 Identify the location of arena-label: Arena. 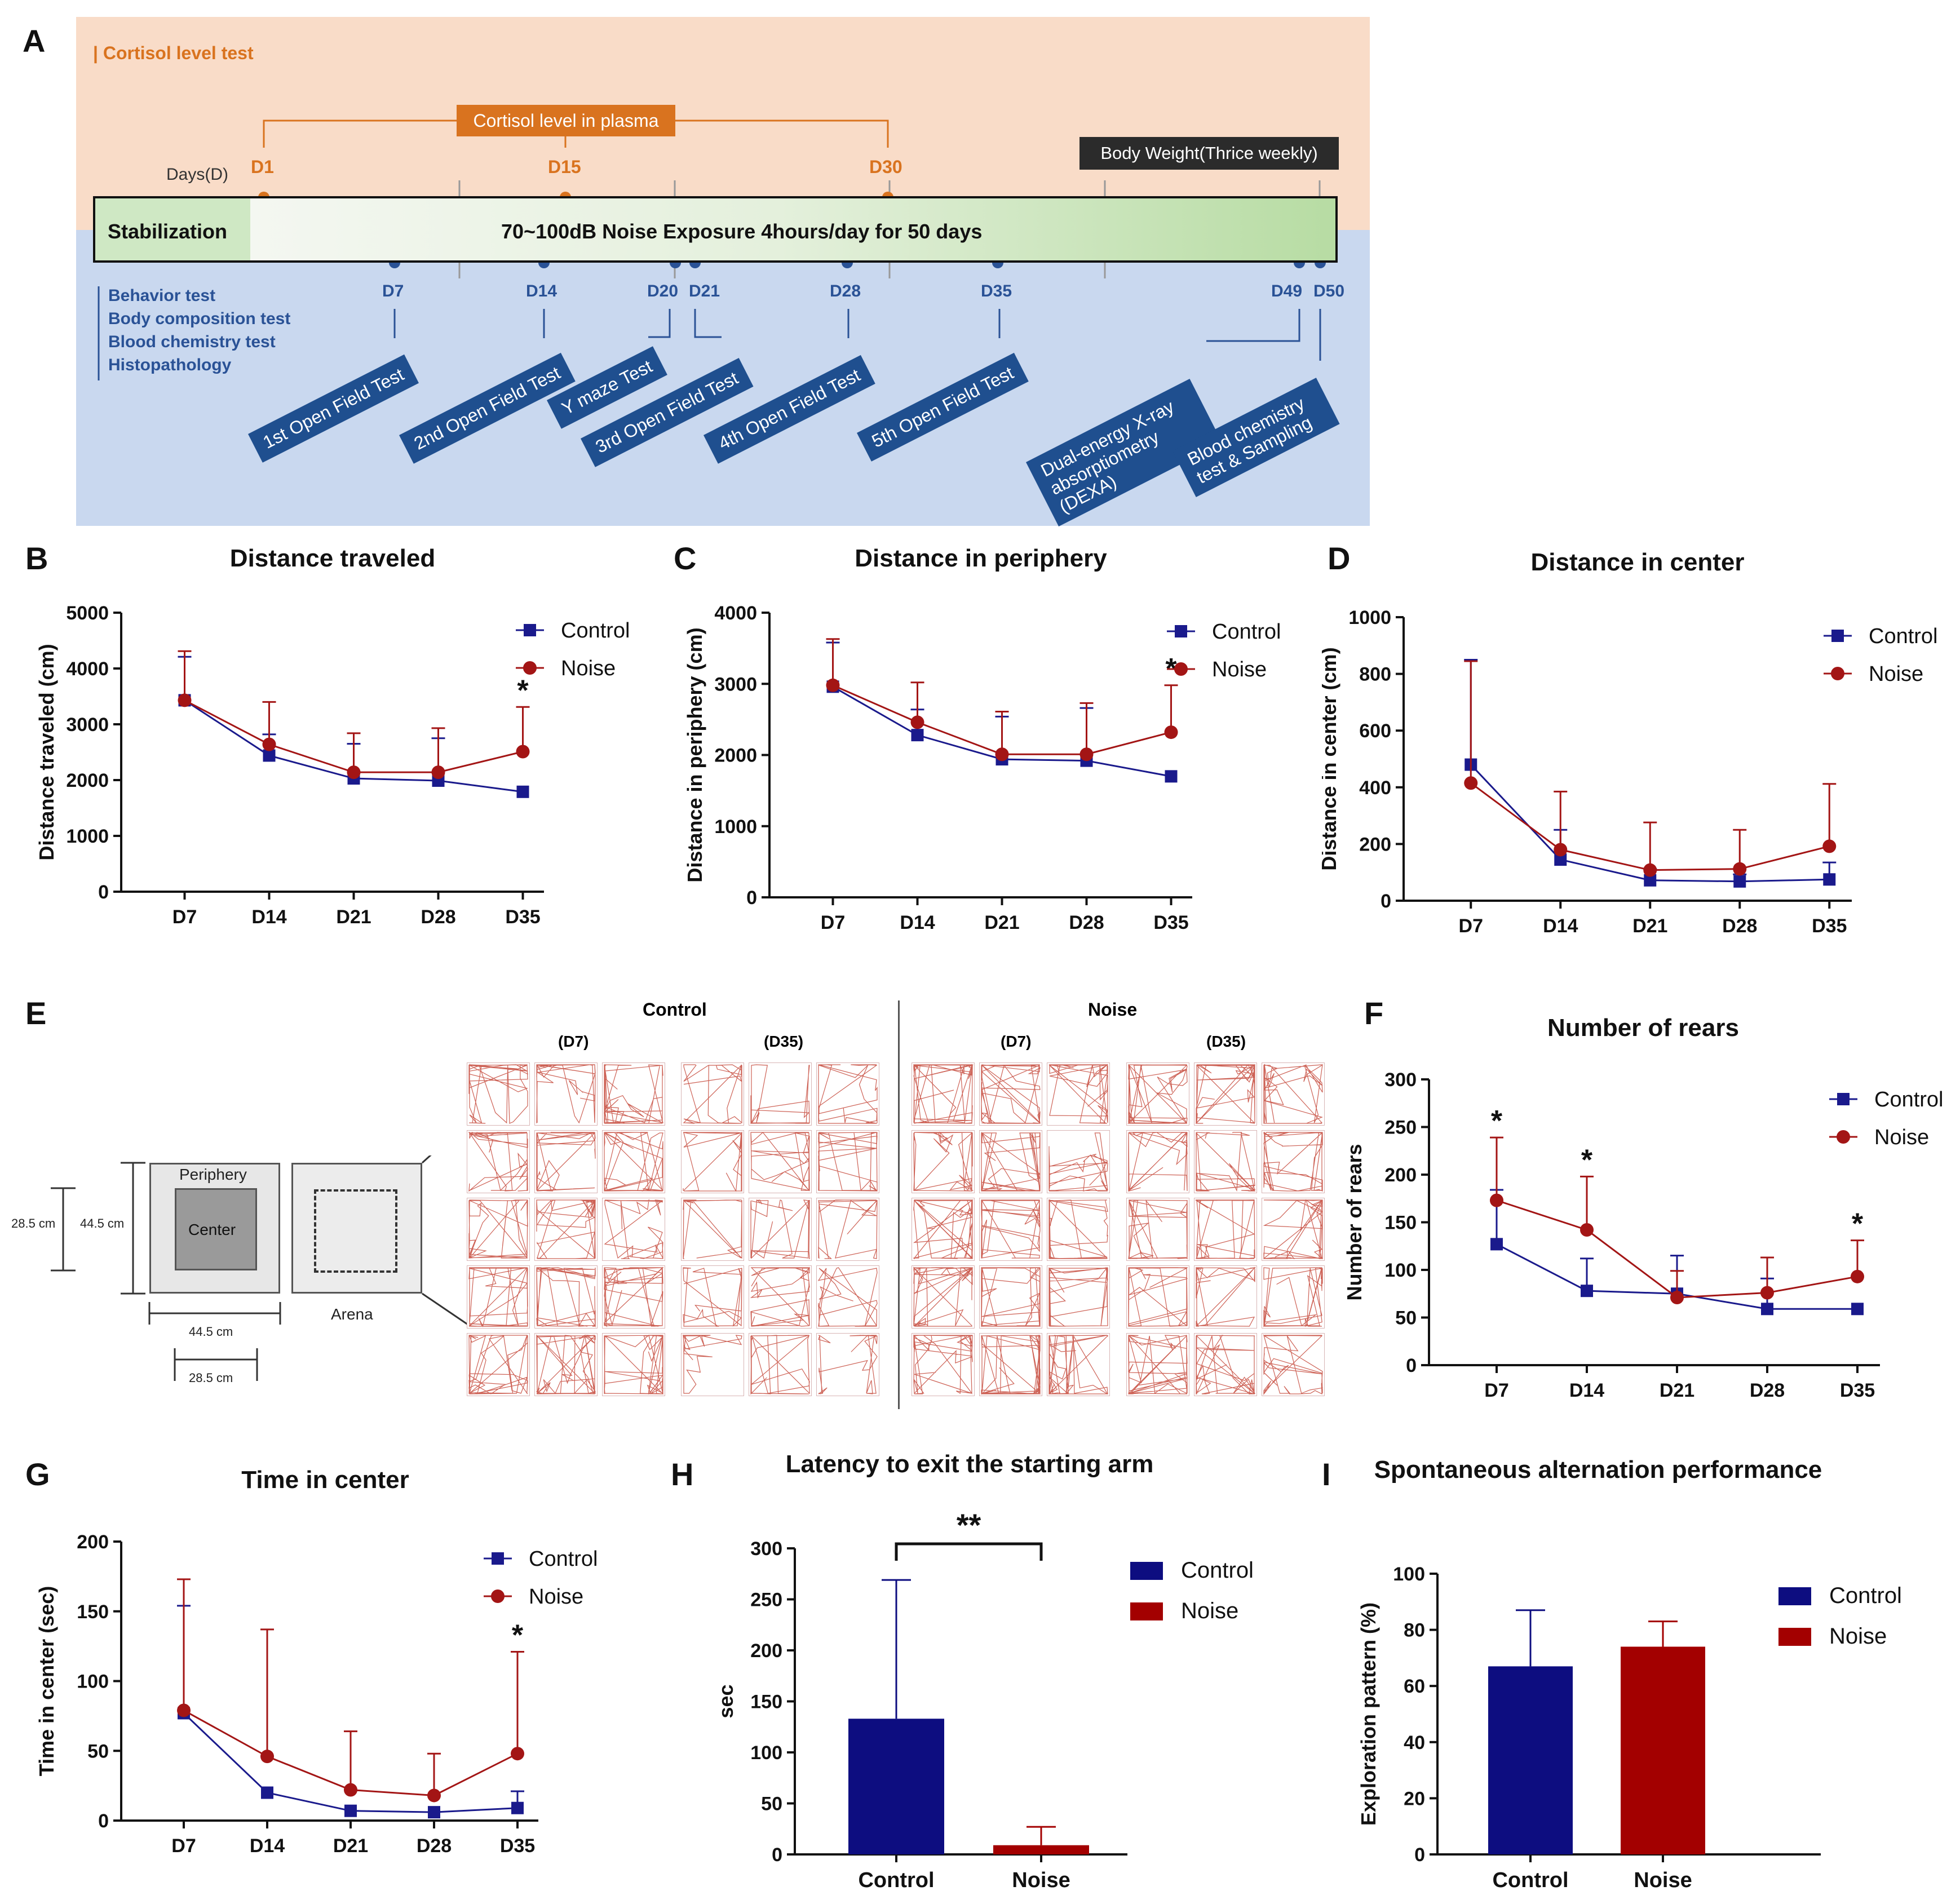
(352, 1314).